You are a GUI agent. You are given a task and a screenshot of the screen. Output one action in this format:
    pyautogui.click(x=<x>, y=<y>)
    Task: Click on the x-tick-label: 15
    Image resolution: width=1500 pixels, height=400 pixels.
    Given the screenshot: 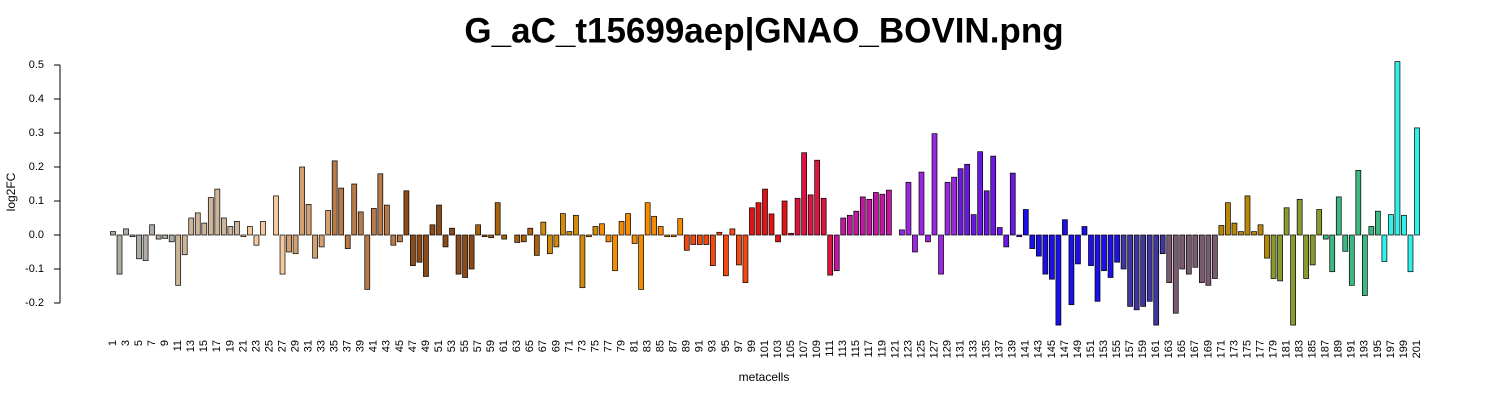 What is the action you would take?
    pyautogui.click(x=204, y=346)
    